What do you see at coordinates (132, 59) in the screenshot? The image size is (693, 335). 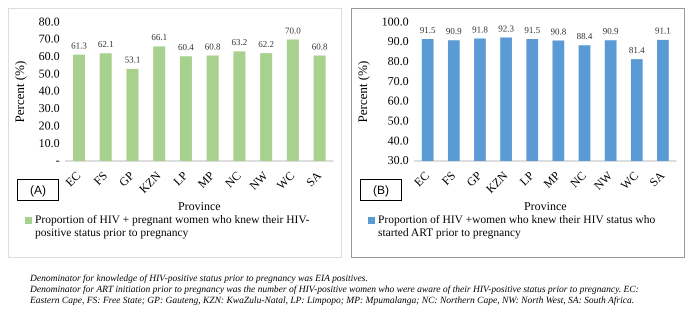 I see `text: 53.1` at bounding box center [132, 59].